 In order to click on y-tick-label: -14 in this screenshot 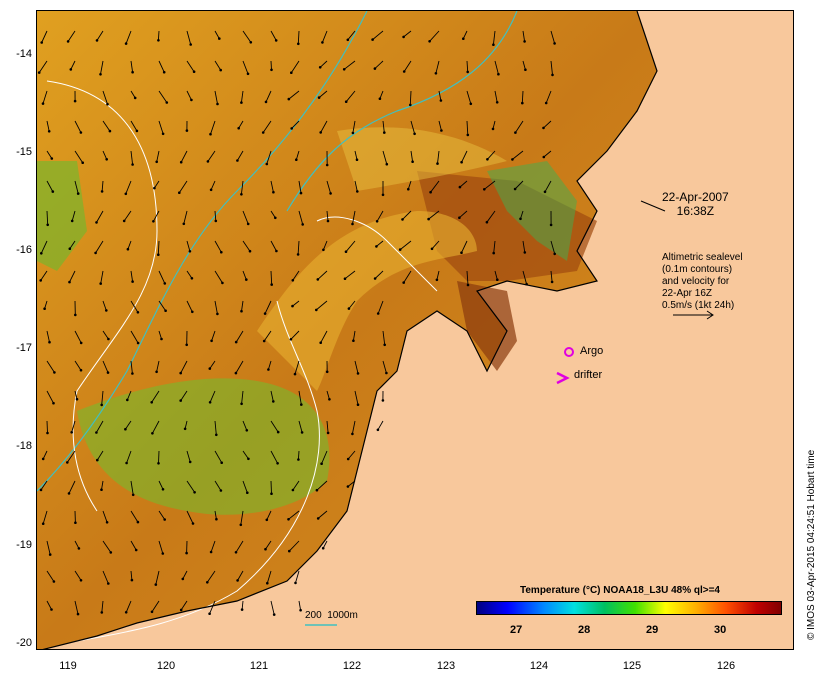, I will do `click(24, 54)`.